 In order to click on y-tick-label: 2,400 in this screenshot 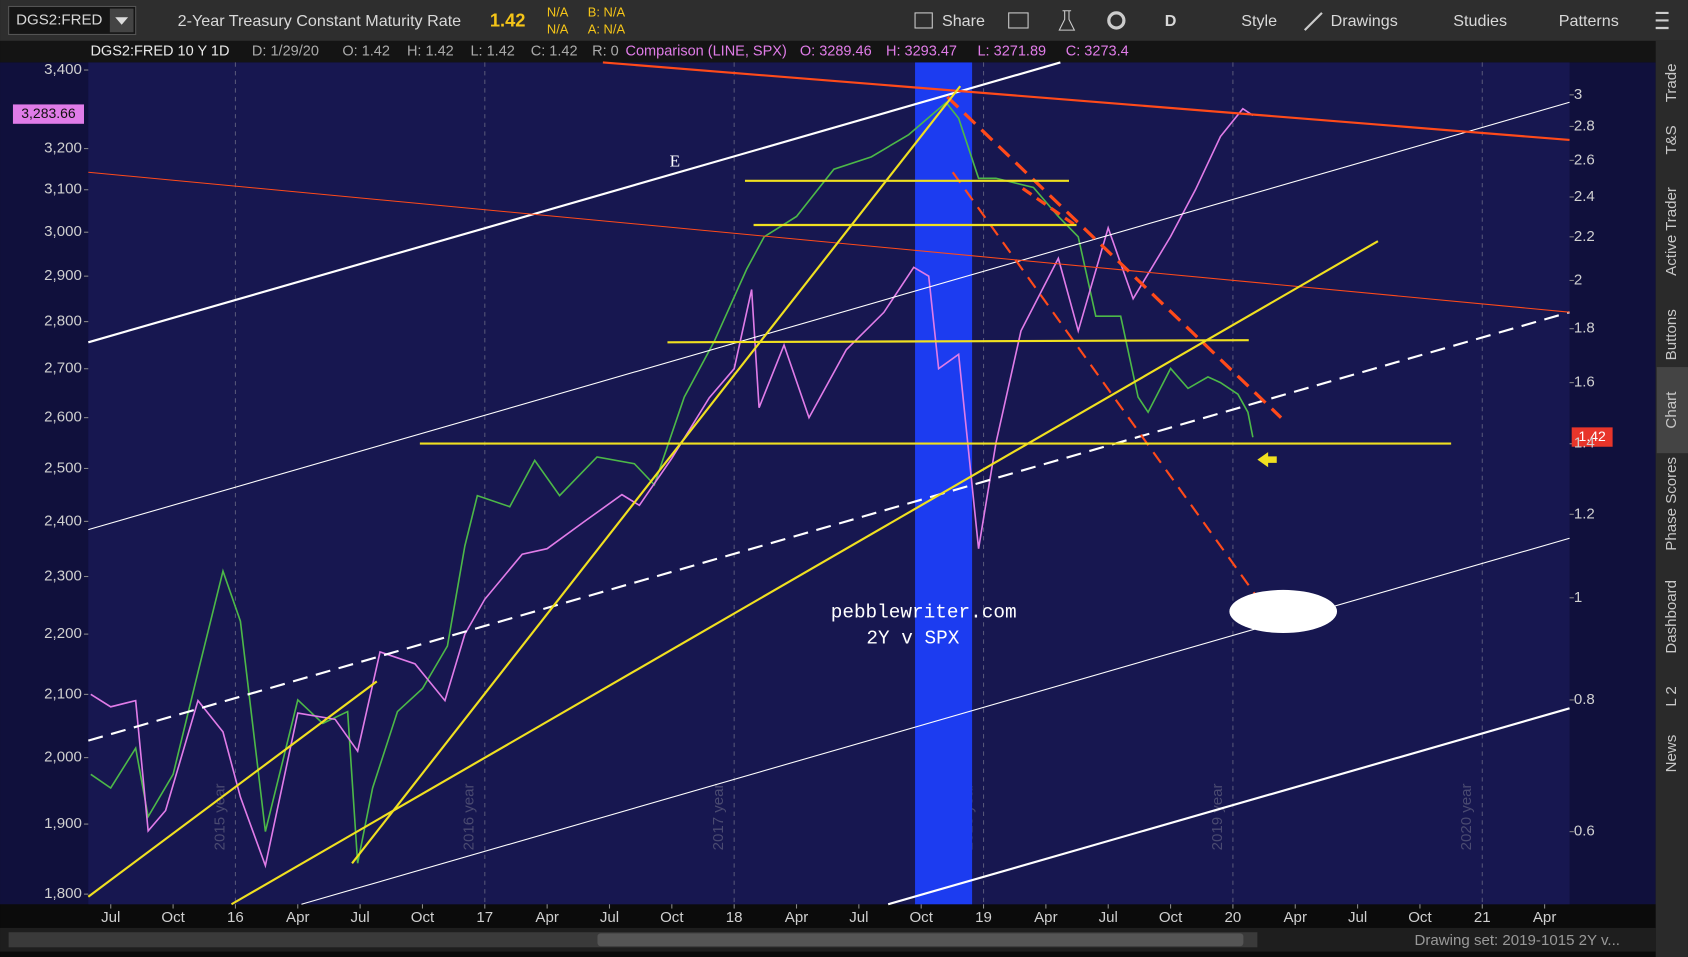, I will do `click(63, 520)`.